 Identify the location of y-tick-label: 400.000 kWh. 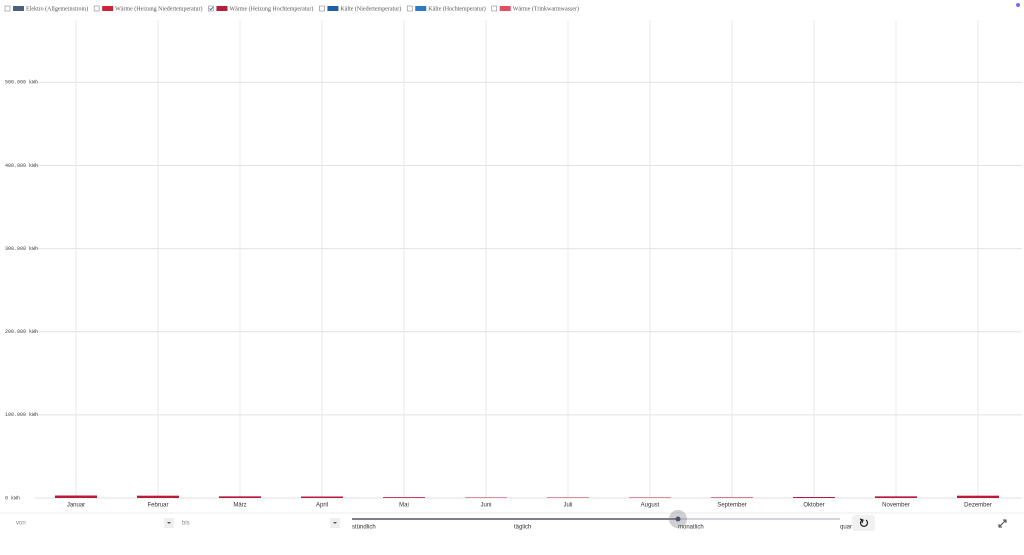
(21, 166).